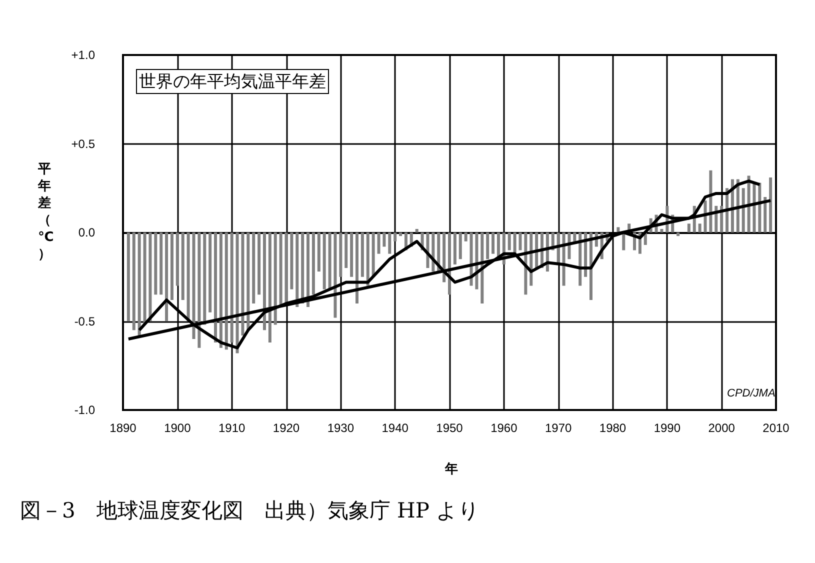 Image resolution: width=815 pixels, height=563 pixels. Describe the element at coordinates (450, 428) in the screenshot. I see `x-tick-label: 1950` at that location.